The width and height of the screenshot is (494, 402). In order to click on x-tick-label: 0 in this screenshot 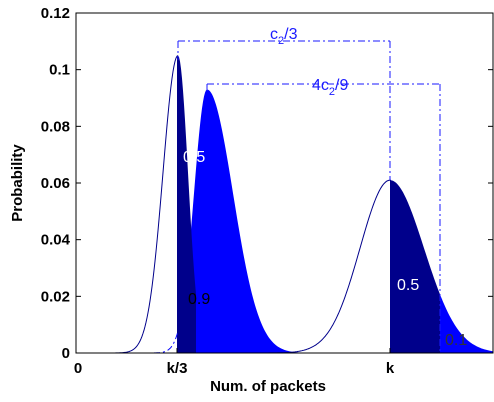, I will do `click(78, 368)`.